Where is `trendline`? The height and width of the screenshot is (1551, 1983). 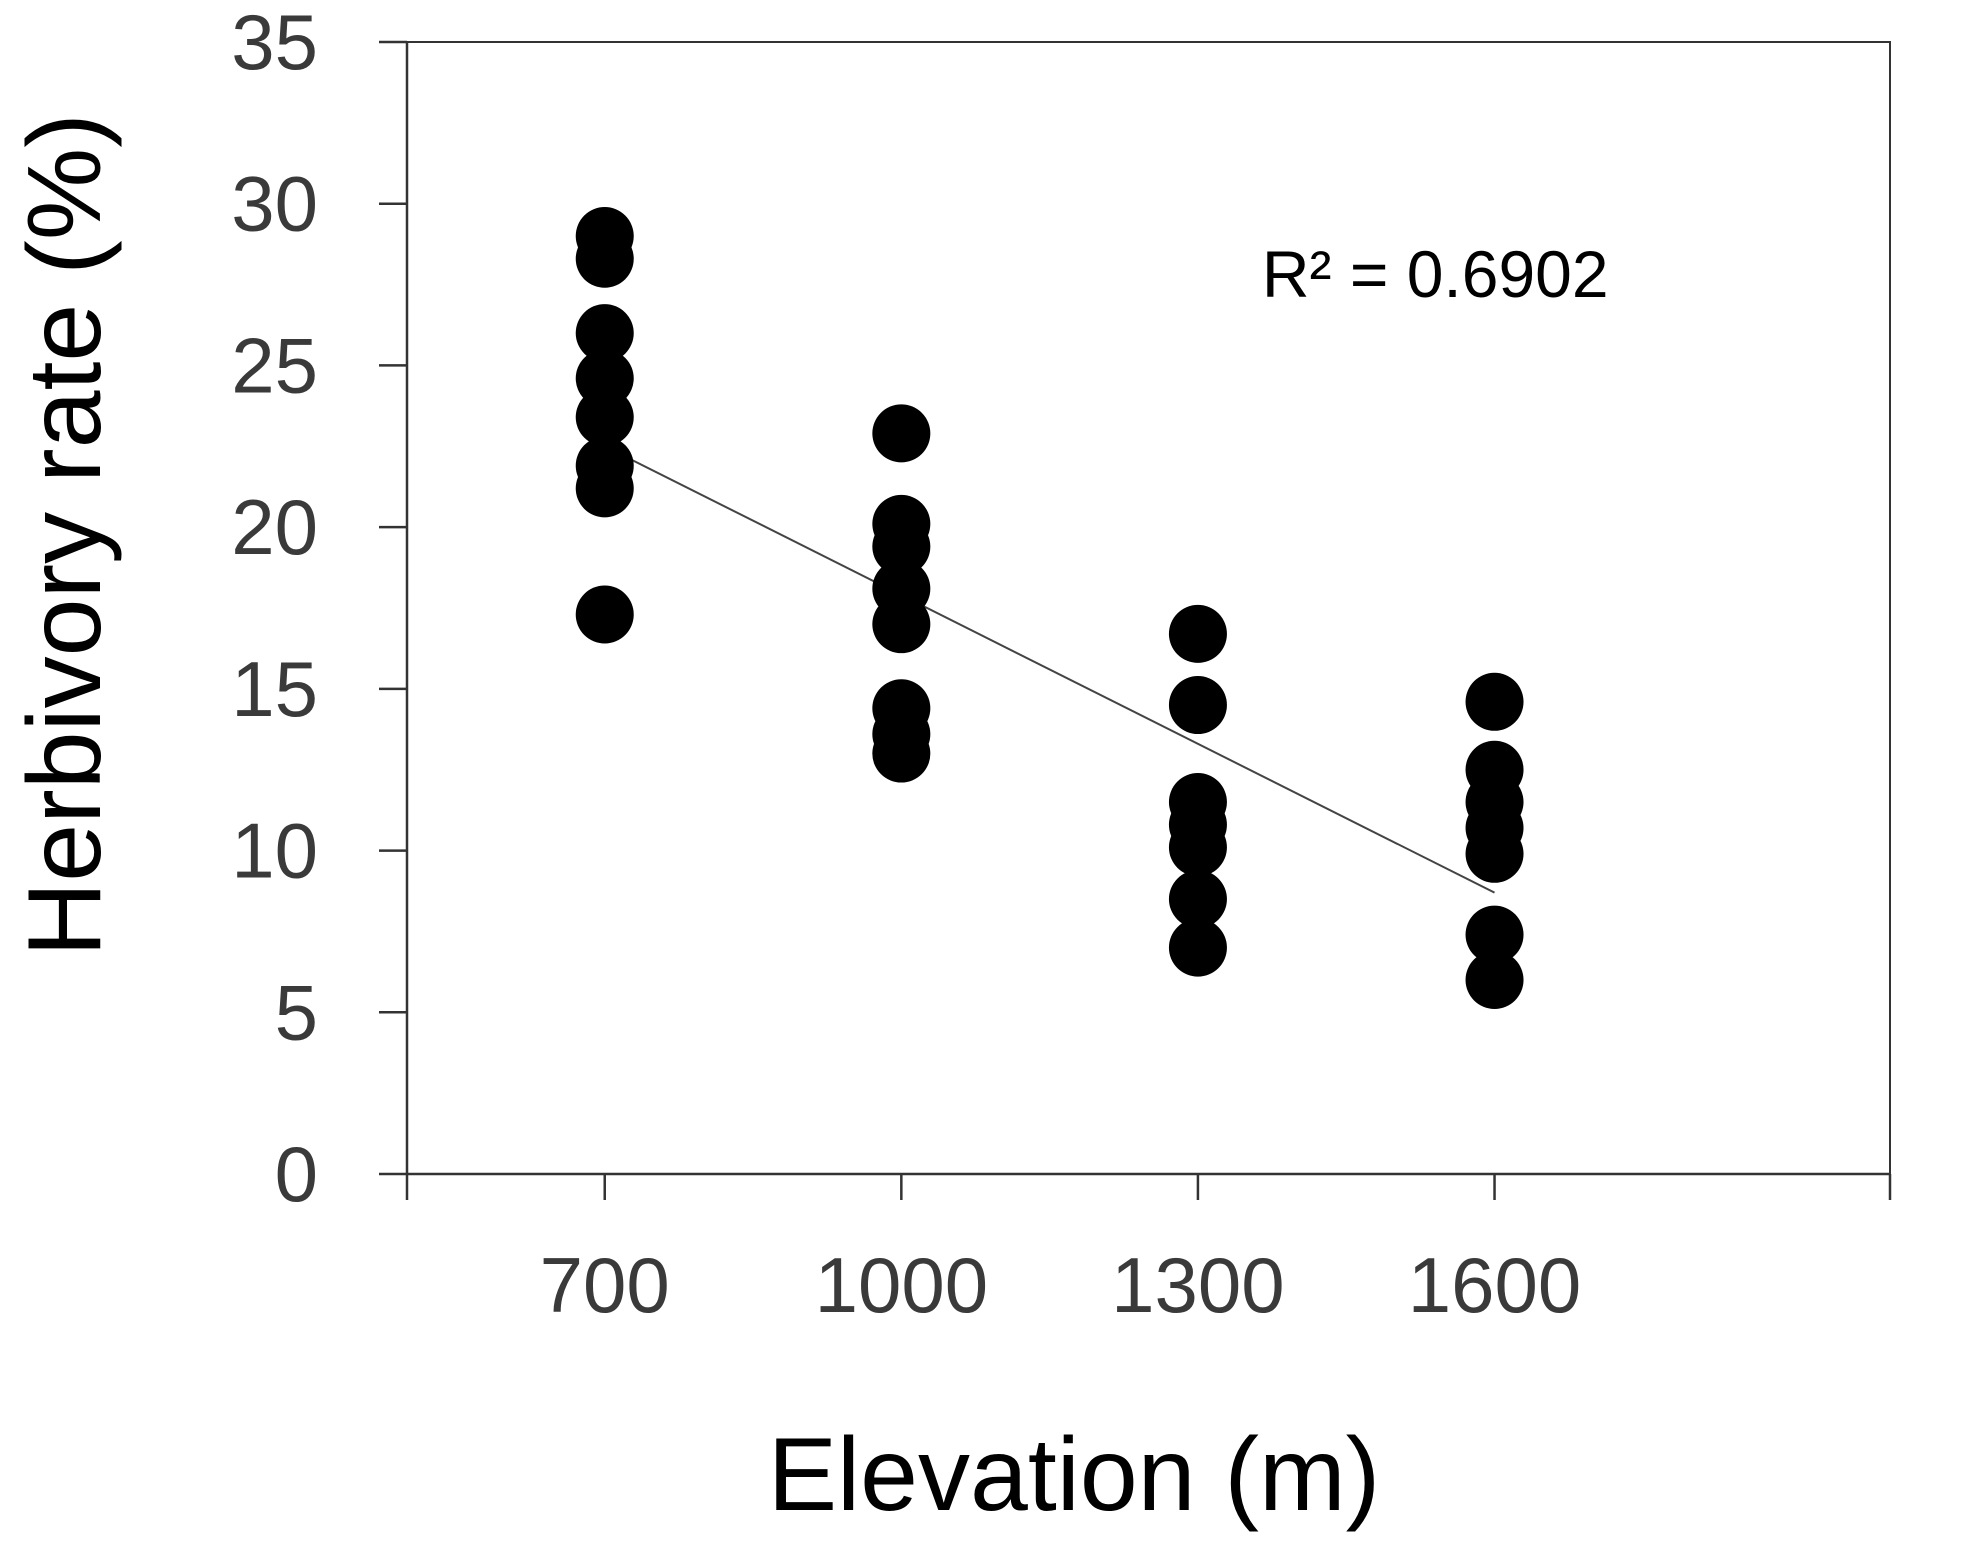
trendline is located at coordinates (1049, 669).